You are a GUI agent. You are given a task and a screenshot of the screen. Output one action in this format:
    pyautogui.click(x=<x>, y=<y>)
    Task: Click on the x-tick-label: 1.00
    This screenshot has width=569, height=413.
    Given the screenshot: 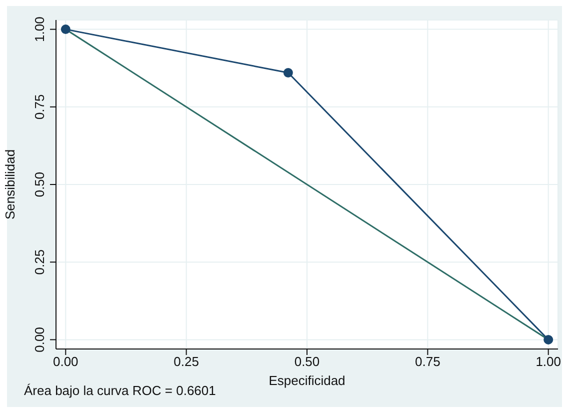 What is the action you would take?
    pyautogui.click(x=548, y=362)
    